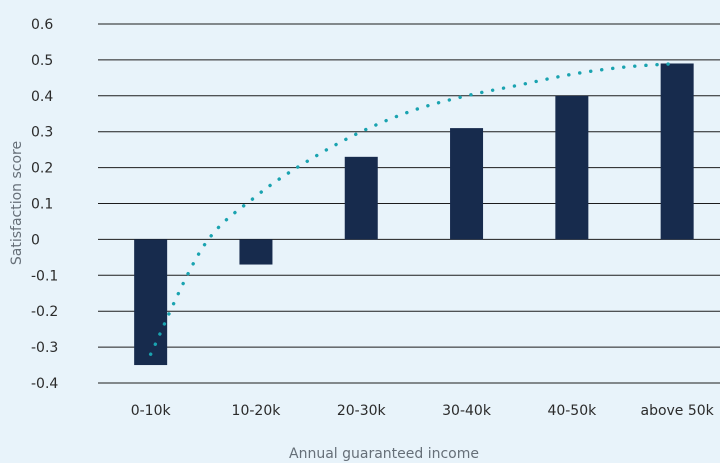 Image resolution: width=720 pixels, height=463 pixels. Describe the element at coordinates (44, 384) in the screenshot. I see `y-tick-label: -0.4` at that location.